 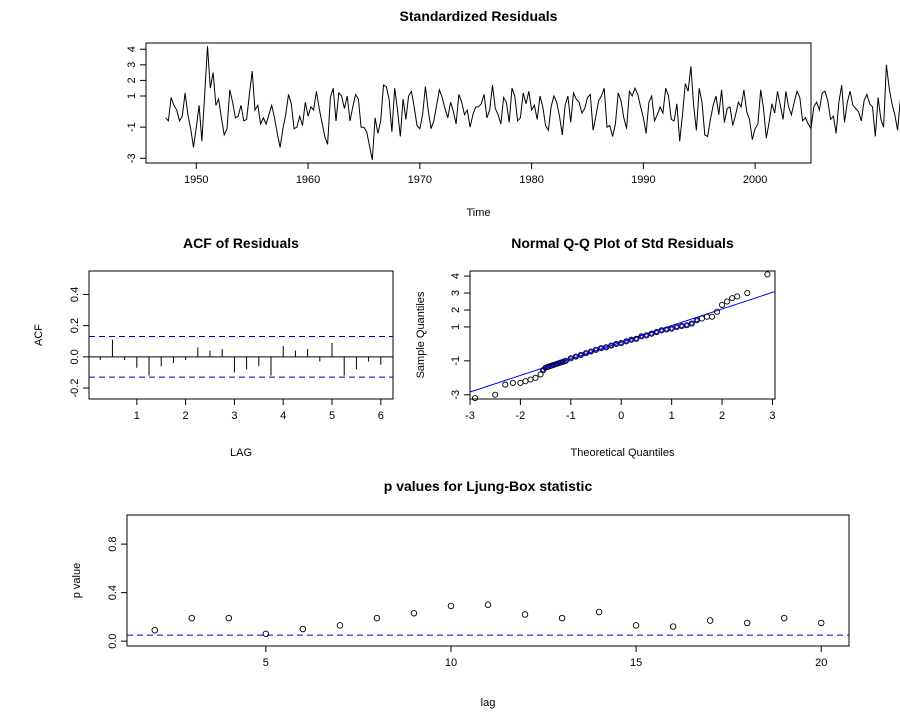 What do you see at coordinates (75, 294) in the screenshot?
I see `acf-y-tick-label: 0.4` at bounding box center [75, 294].